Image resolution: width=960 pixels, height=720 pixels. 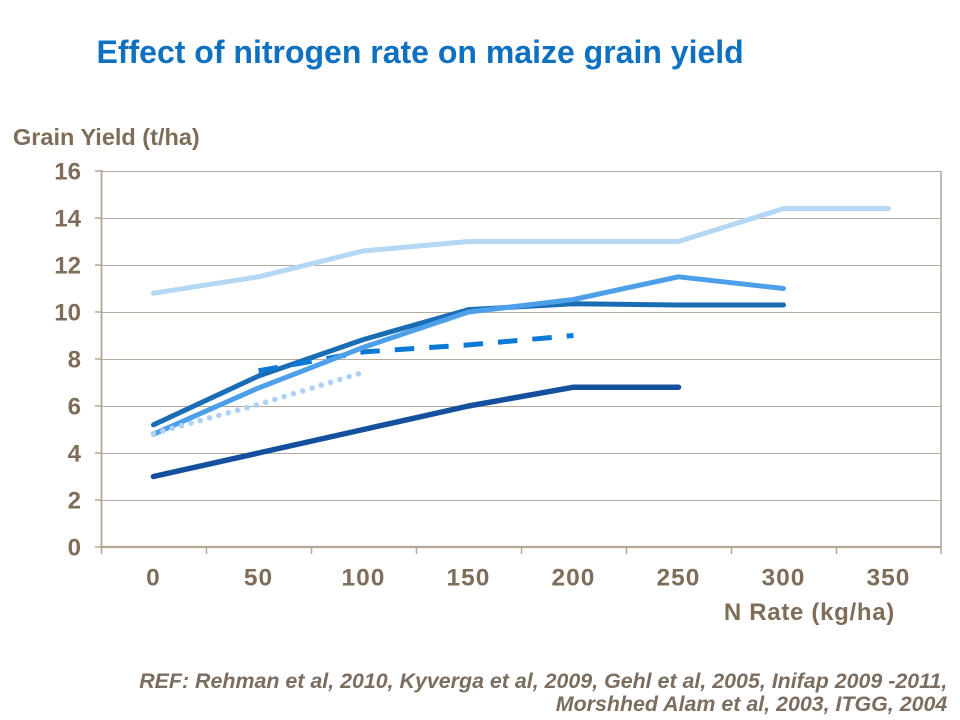 What do you see at coordinates (809, 612) in the screenshot?
I see `svg-text: N Rate (kg/ha)` at bounding box center [809, 612].